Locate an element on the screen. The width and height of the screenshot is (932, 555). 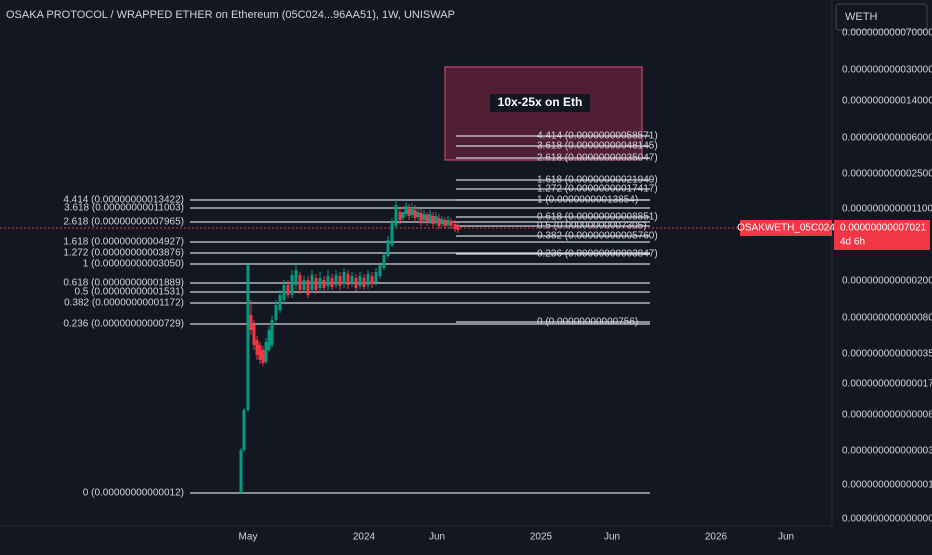
price-axis-label: 0.0000000000000800 is located at coordinates (887, 318).